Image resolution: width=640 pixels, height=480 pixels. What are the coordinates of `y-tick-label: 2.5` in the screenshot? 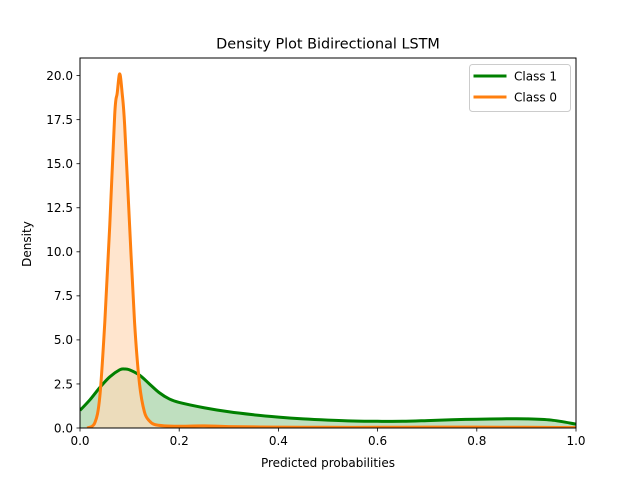 It's located at (63, 384).